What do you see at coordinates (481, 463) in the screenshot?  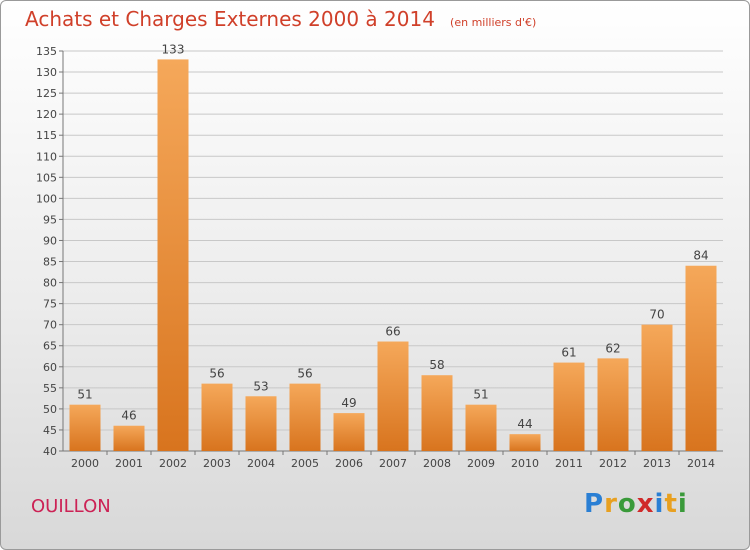 I see `x-tick-label: 2009` at bounding box center [481, 463].